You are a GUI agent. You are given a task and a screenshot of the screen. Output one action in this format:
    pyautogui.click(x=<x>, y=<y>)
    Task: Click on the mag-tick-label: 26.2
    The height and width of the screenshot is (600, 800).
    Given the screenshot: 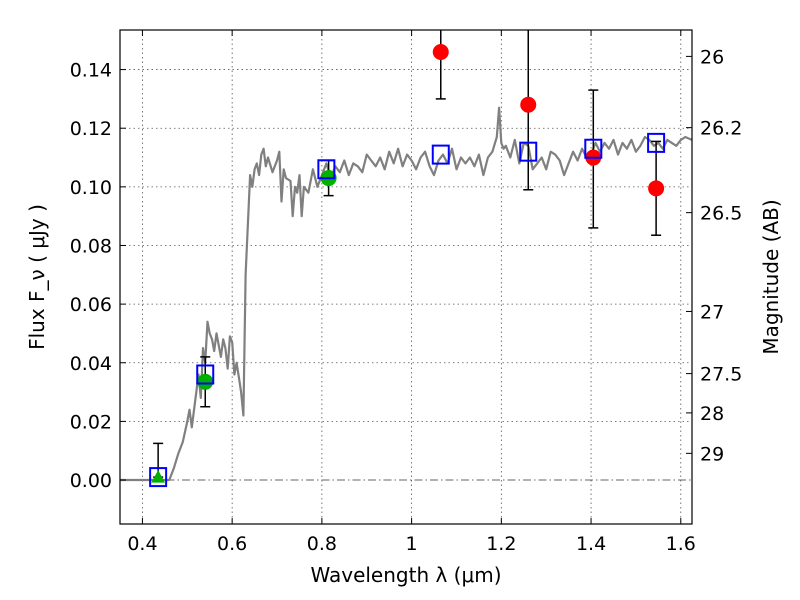 What is the action you would take?
    pyautogui.click(x=721, y=129)
    